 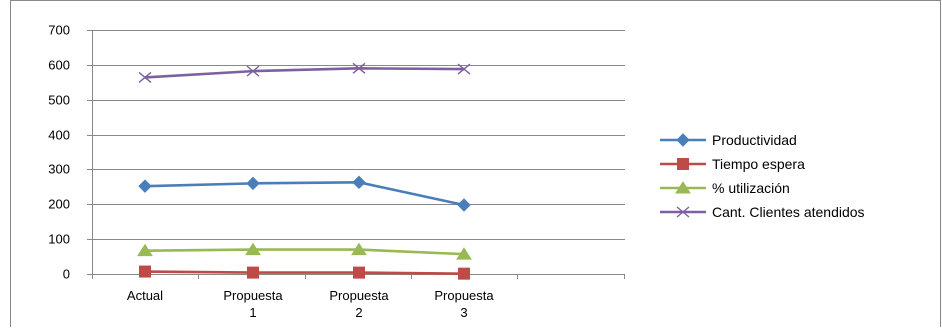 What do you see at coordinates (253, 304) in the screenshot?
I see `x-tick-label: Propuesta 1` at bounding box center [253, 304].